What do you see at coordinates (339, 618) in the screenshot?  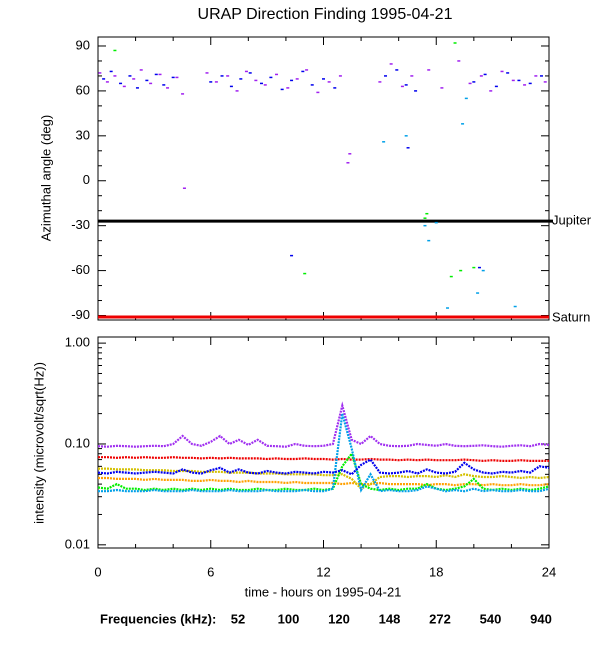 I see `legend-label: 120` at bounding box center [339, 618].